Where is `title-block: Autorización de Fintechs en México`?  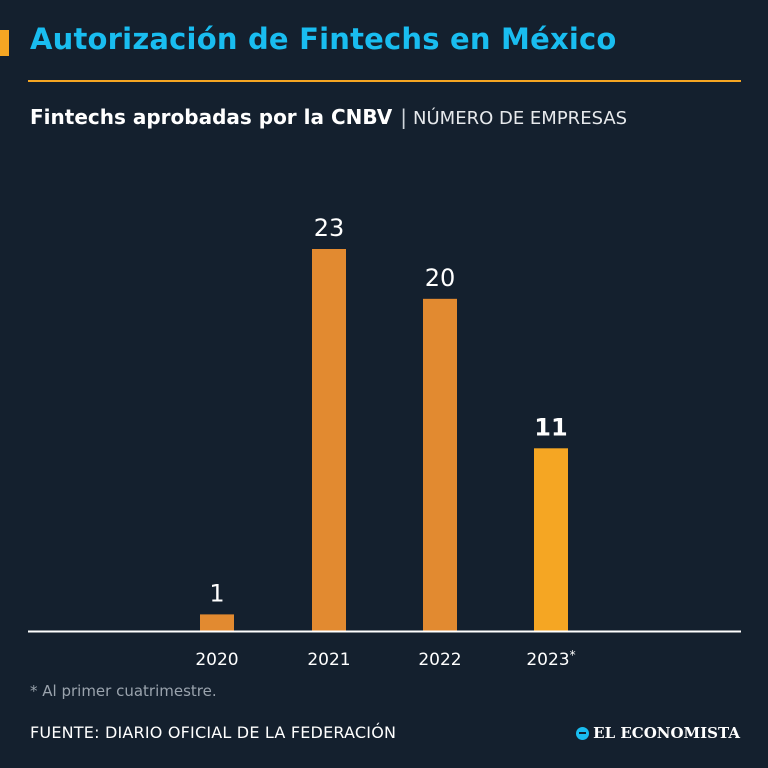 title-block: Autorización de Fintechs en México is located at coordinates (384, 44).